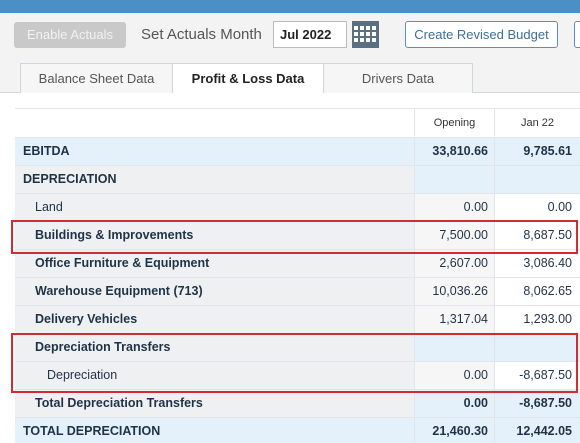  I want to click on header-opening: Opening, so click(455, 122).